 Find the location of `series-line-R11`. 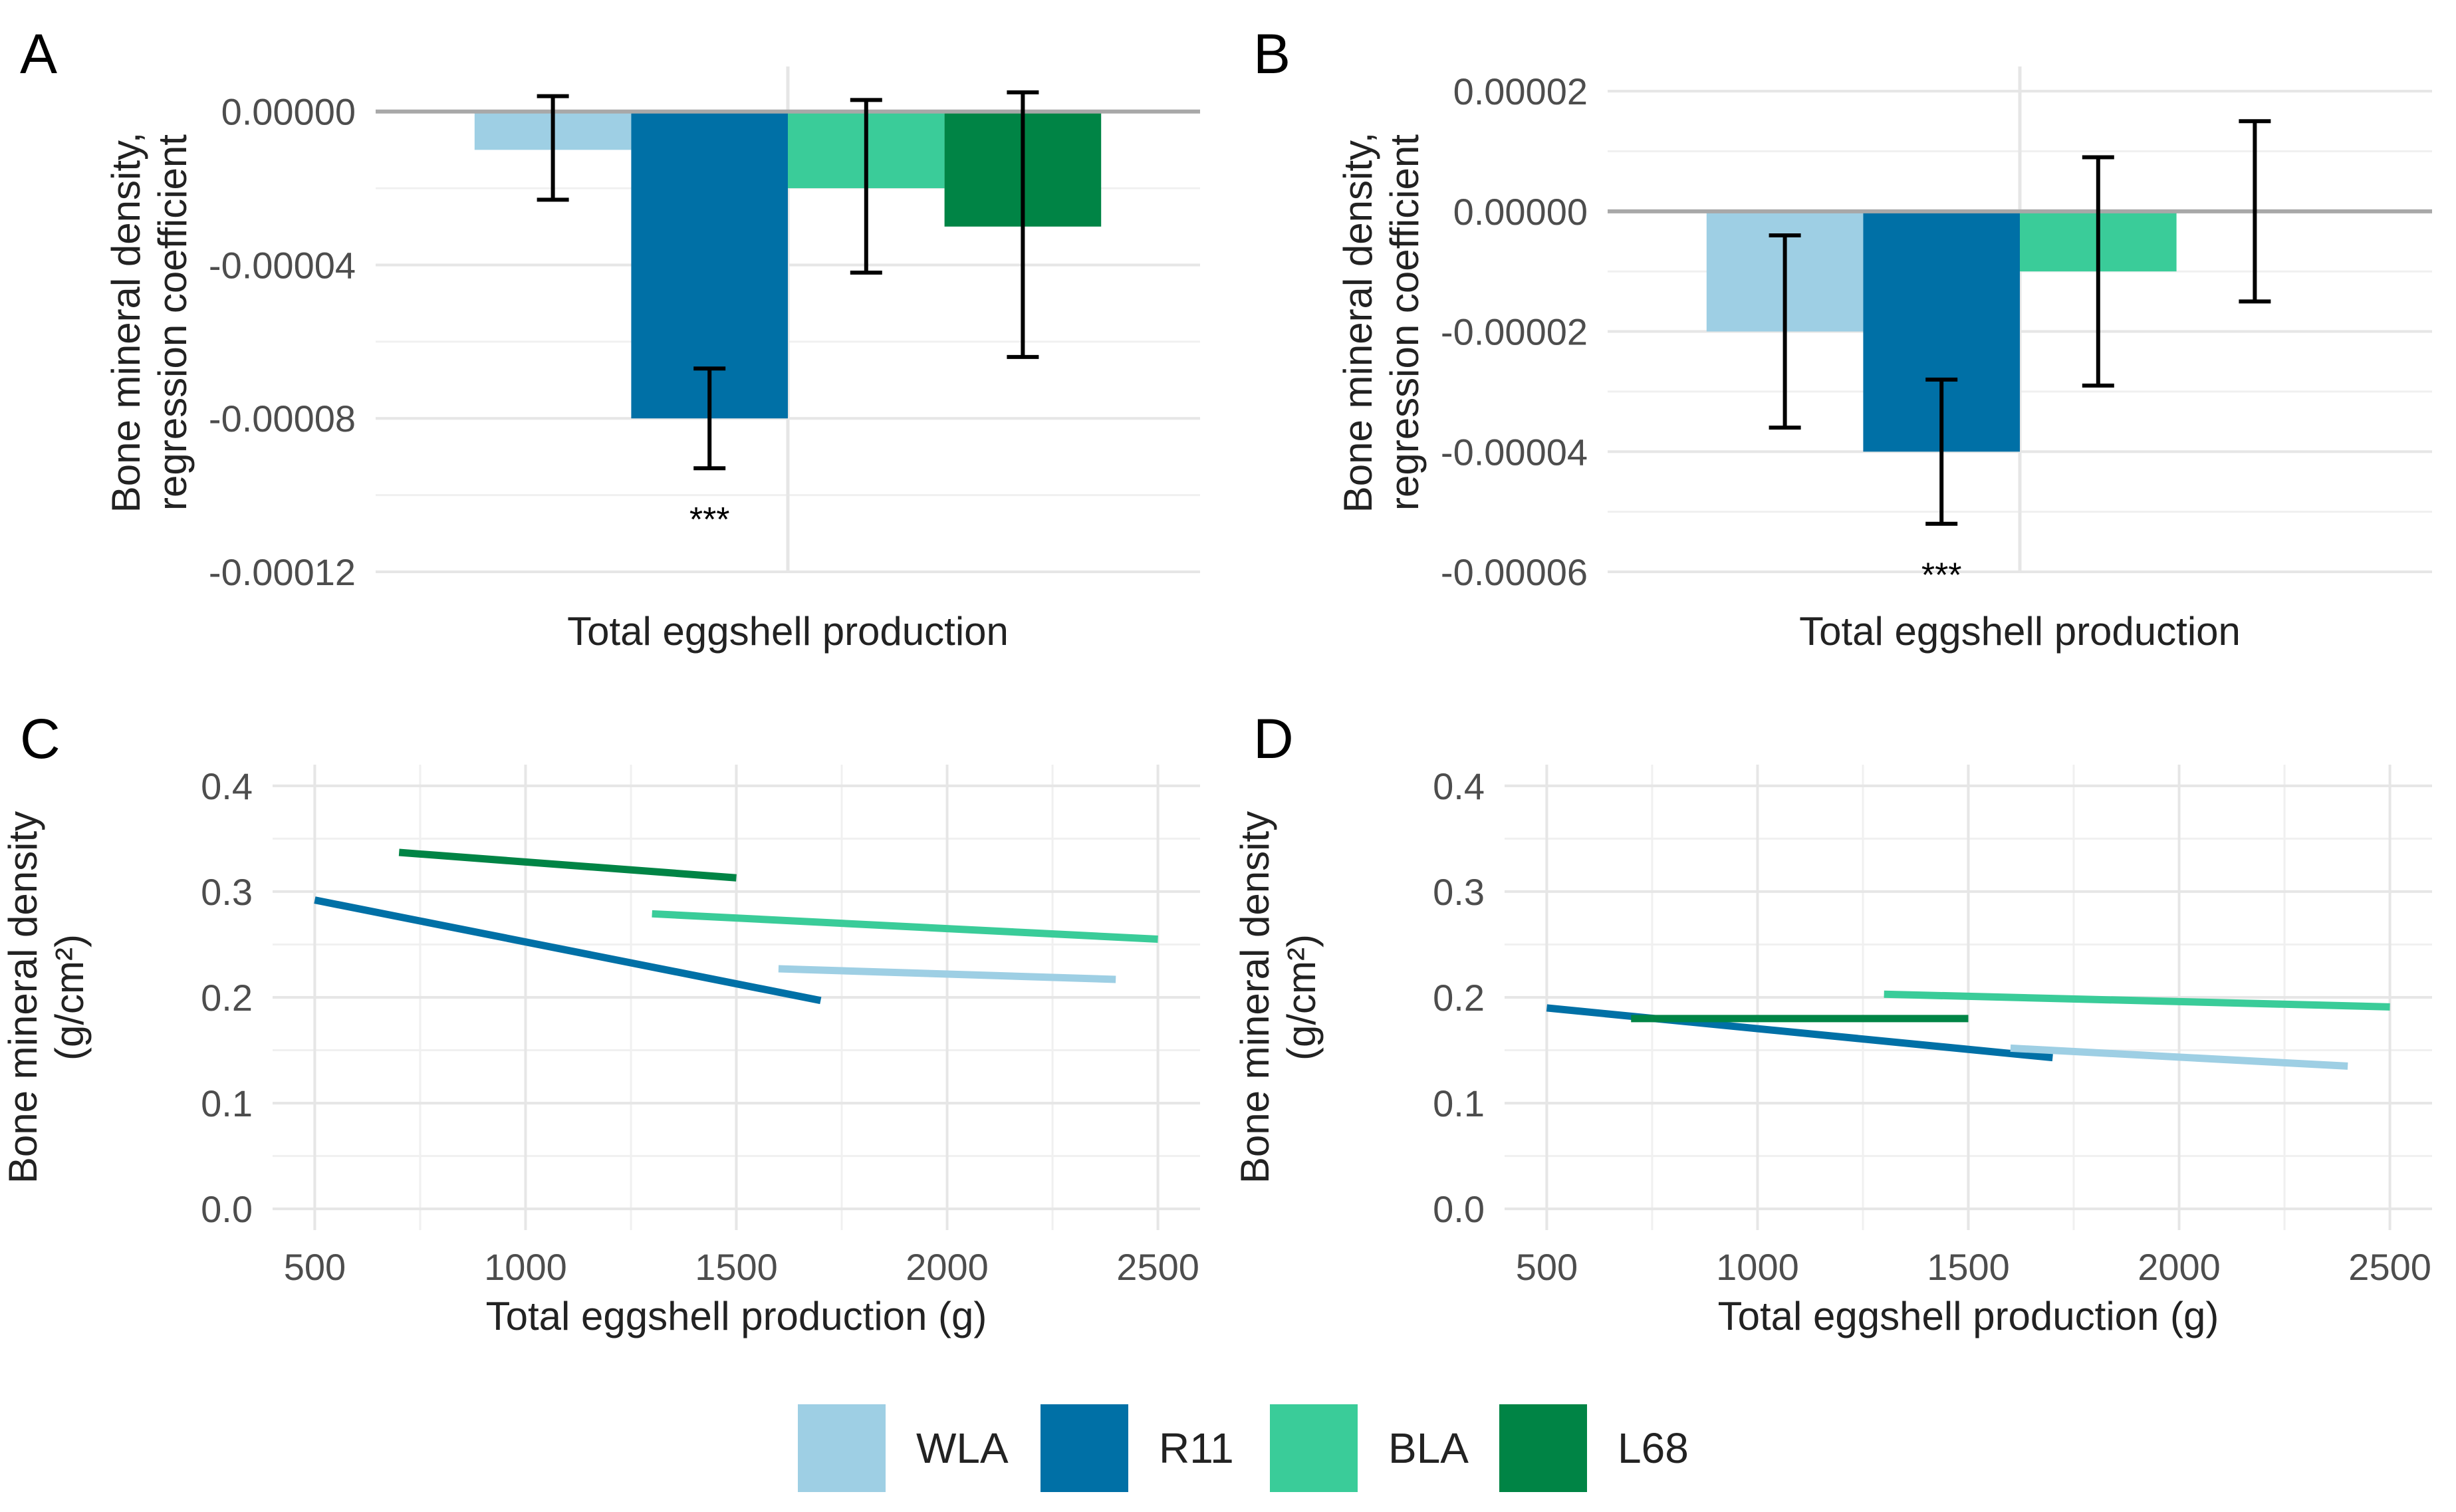

series-line-R11 is located at coordinates (568, 950).